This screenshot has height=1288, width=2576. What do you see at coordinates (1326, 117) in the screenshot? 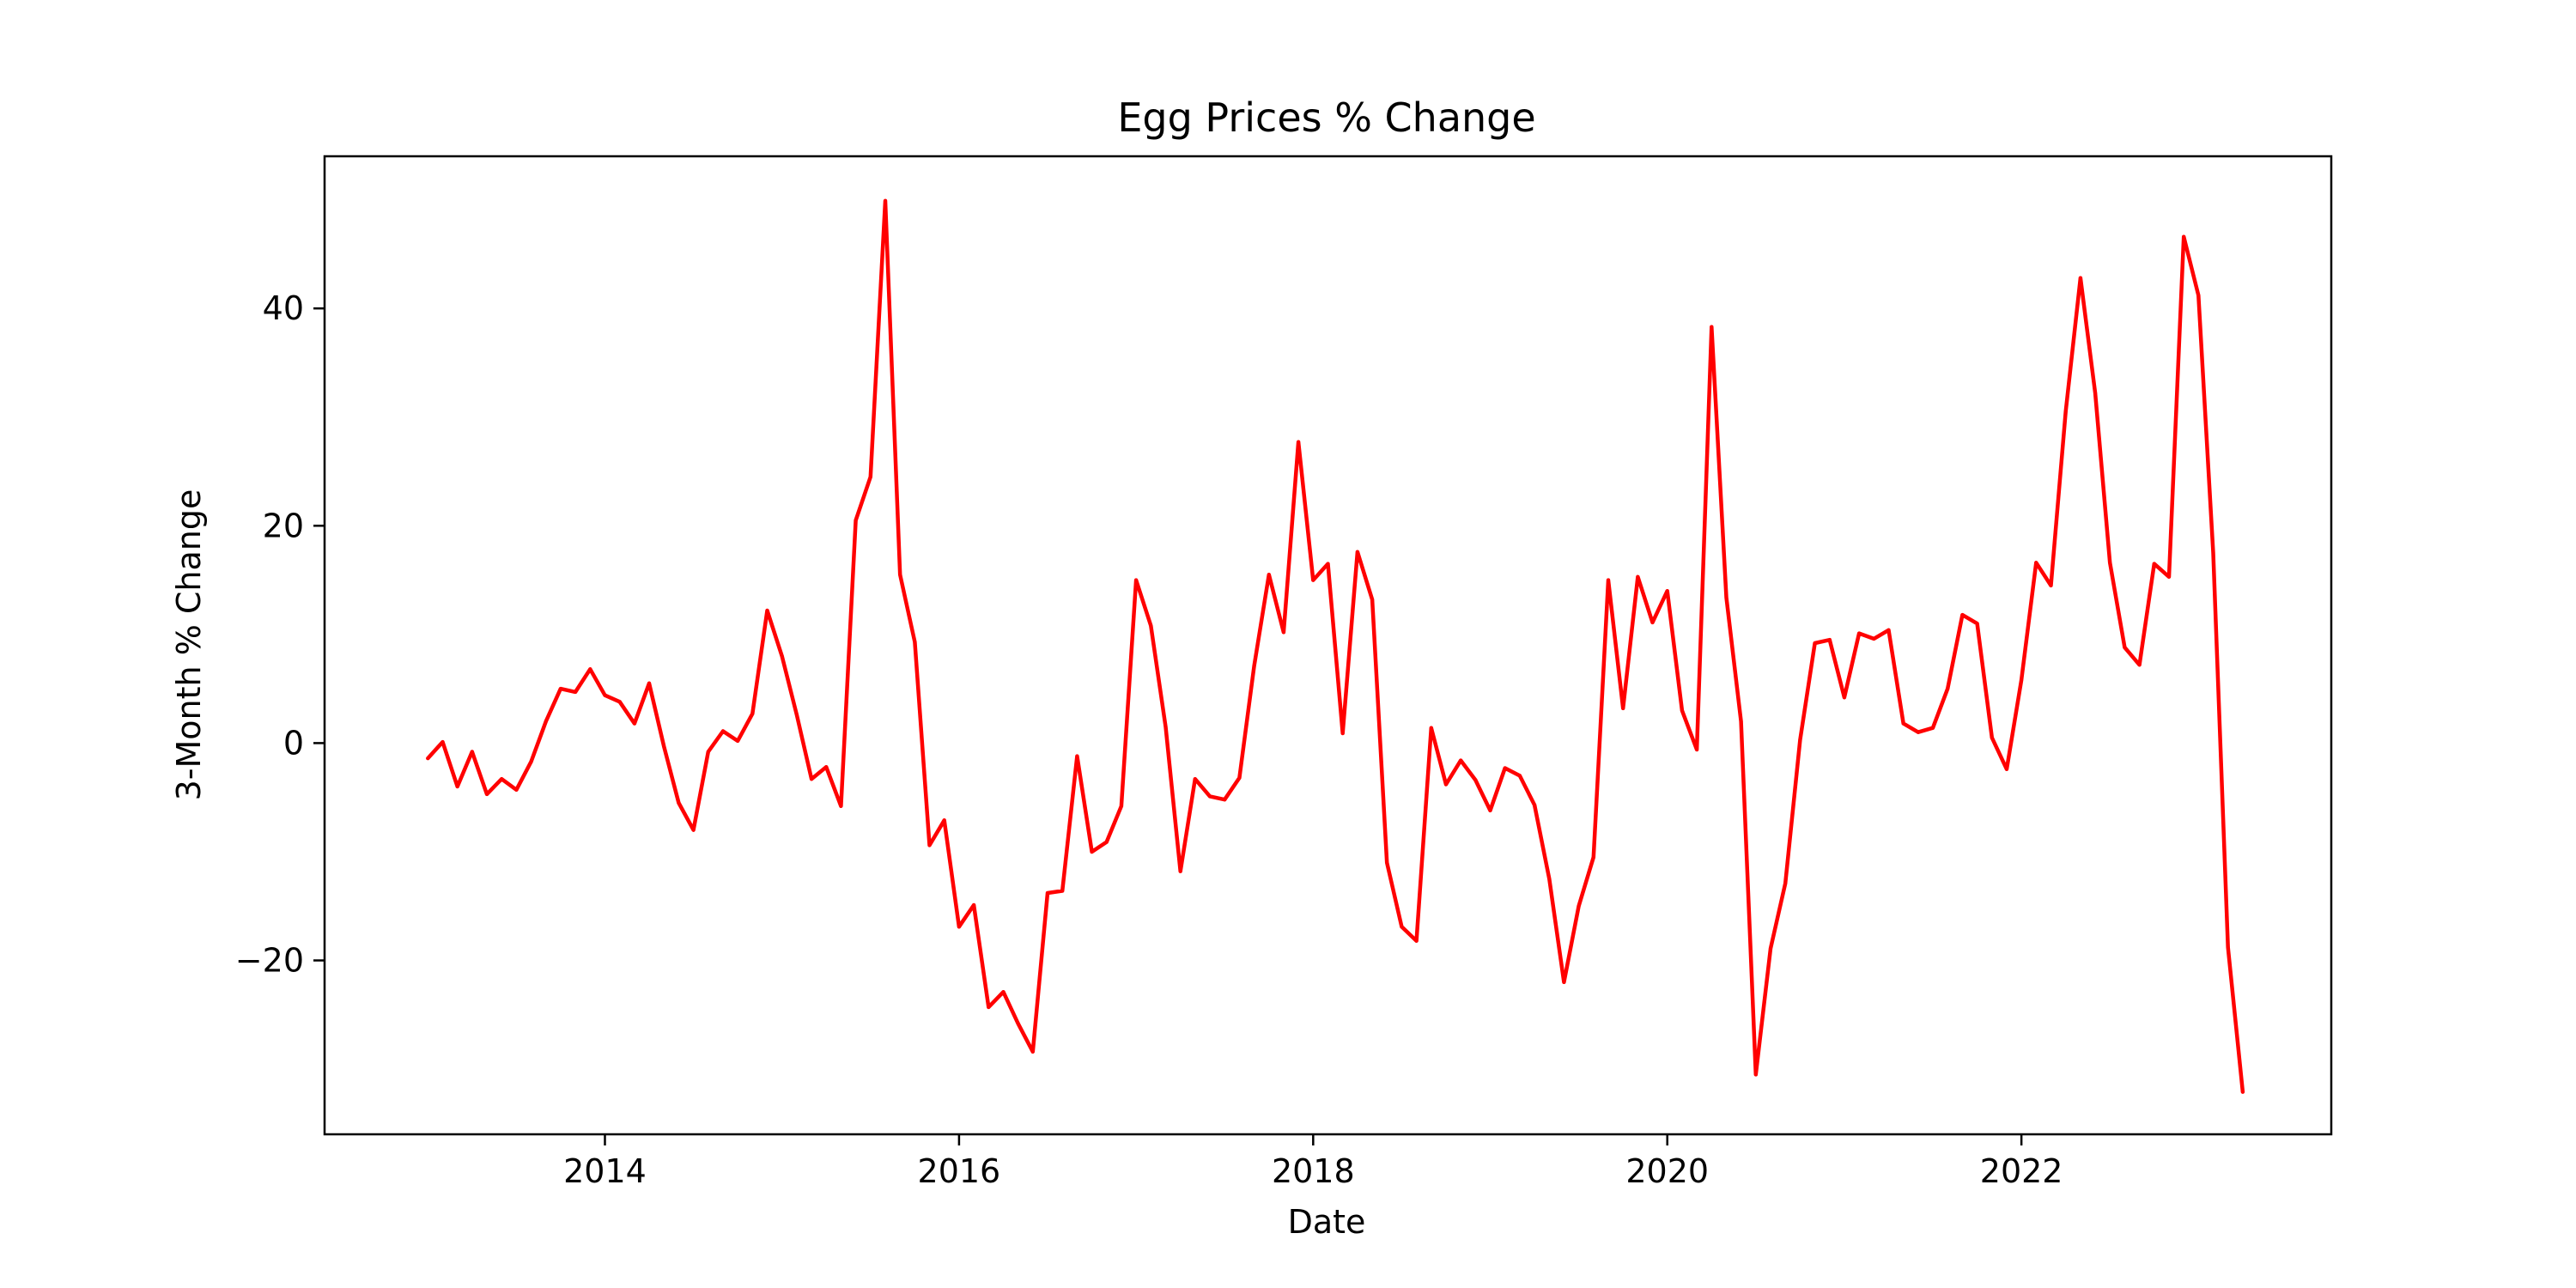
I see `chart-title: Egg Prices % Change` at bounding box center [1326, 117].